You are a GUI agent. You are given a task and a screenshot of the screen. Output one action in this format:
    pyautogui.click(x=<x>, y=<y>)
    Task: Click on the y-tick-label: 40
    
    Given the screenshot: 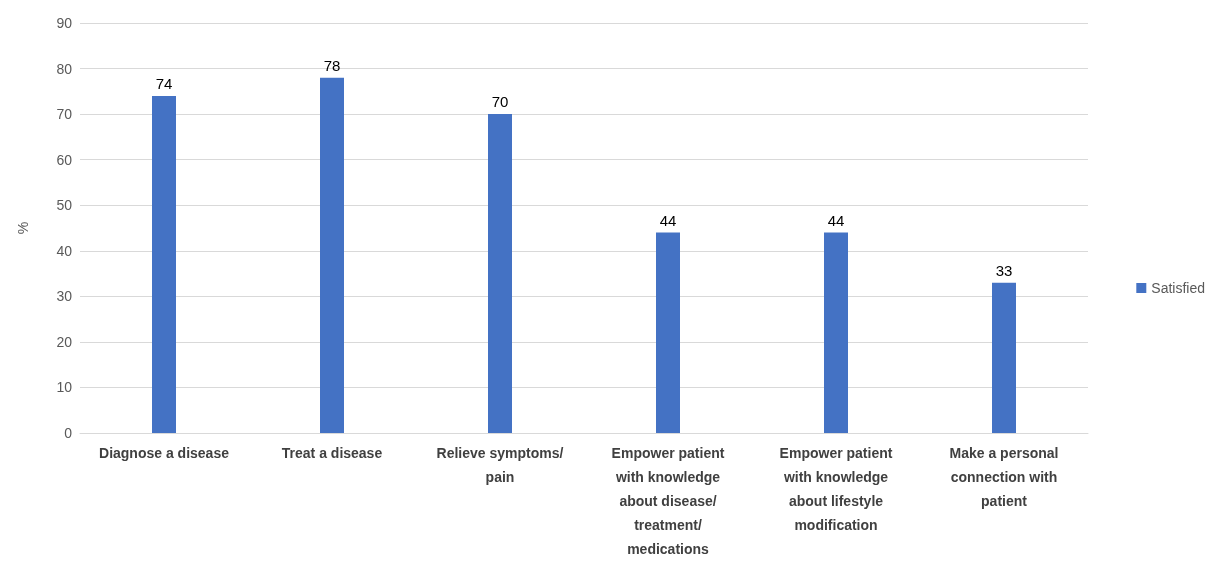 What is the action you would take?
    pyautogui.click(x=64, y=250)
    